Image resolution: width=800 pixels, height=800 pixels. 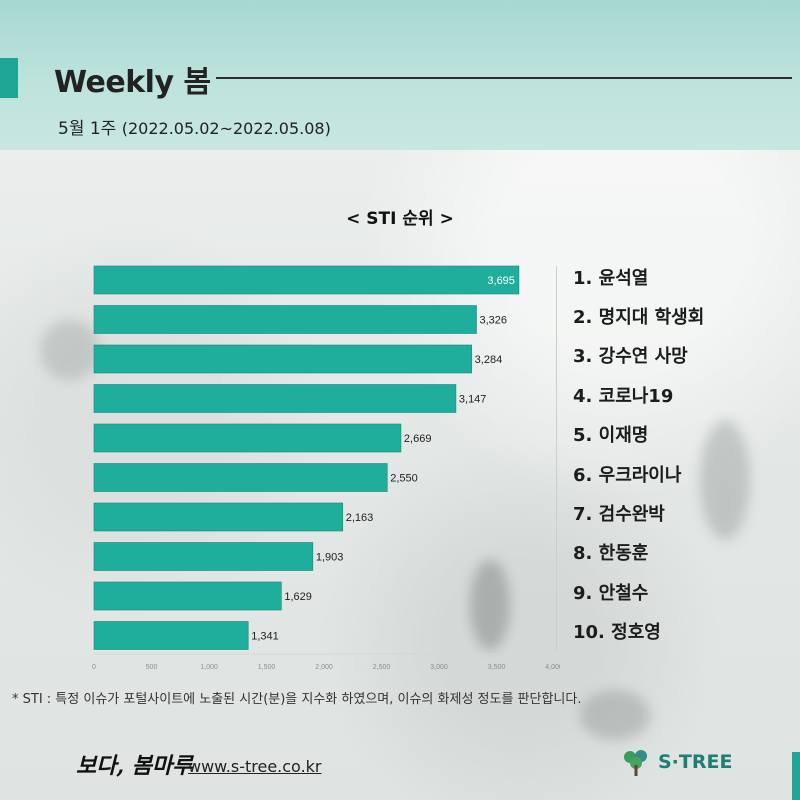 What do you see at coordinates (226, 128) in the screenshot?
I see `date-range: (2022.05.02~2022.05.08)` at bounding box center [226, 128].